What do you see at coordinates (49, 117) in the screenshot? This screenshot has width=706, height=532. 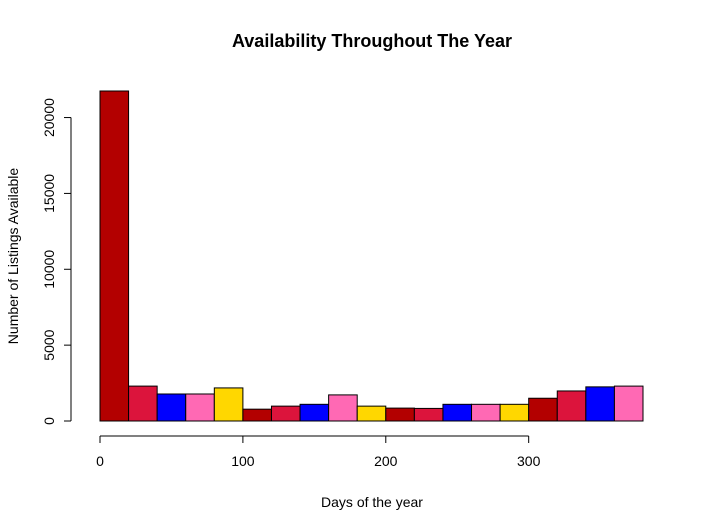 I see `y-tick-label: 20000` at bounding box center [49, 117].